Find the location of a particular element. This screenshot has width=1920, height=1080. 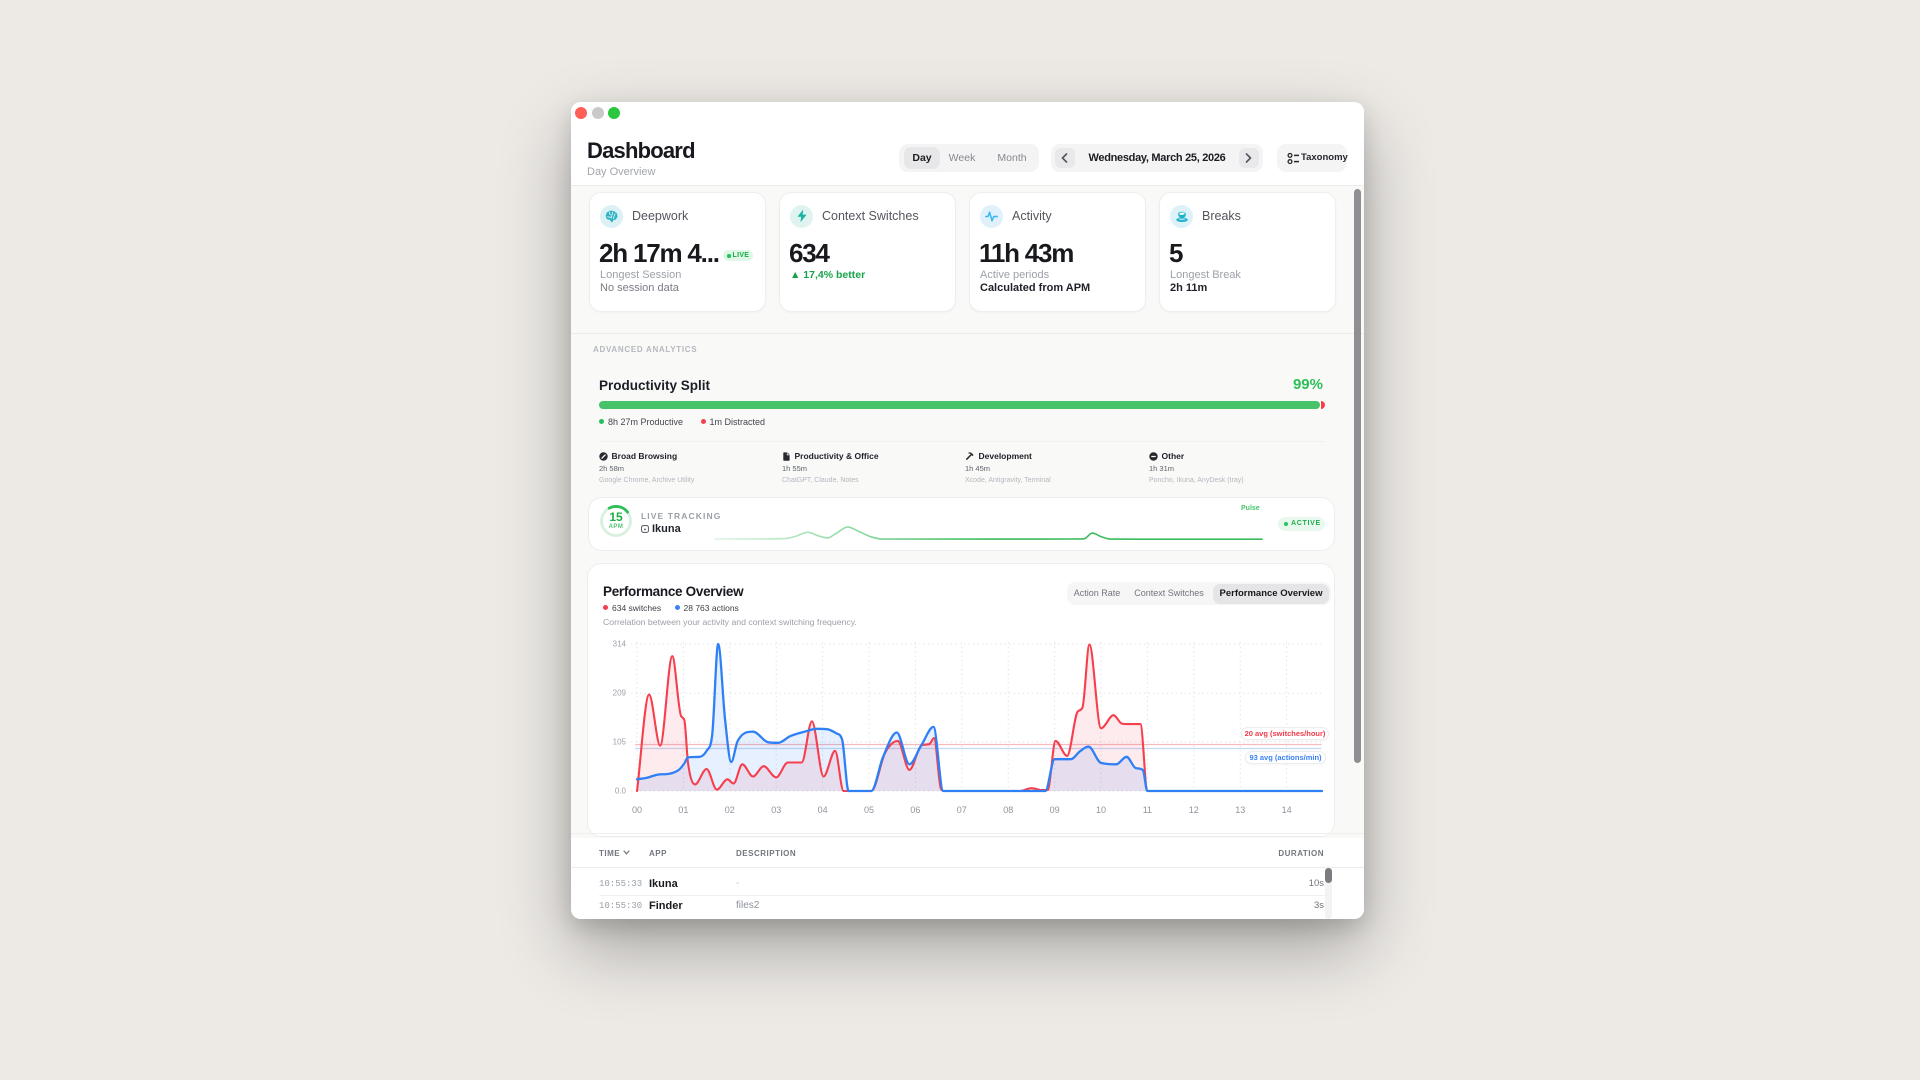

svg-text: 11 is located at coordinates (1147, 810).